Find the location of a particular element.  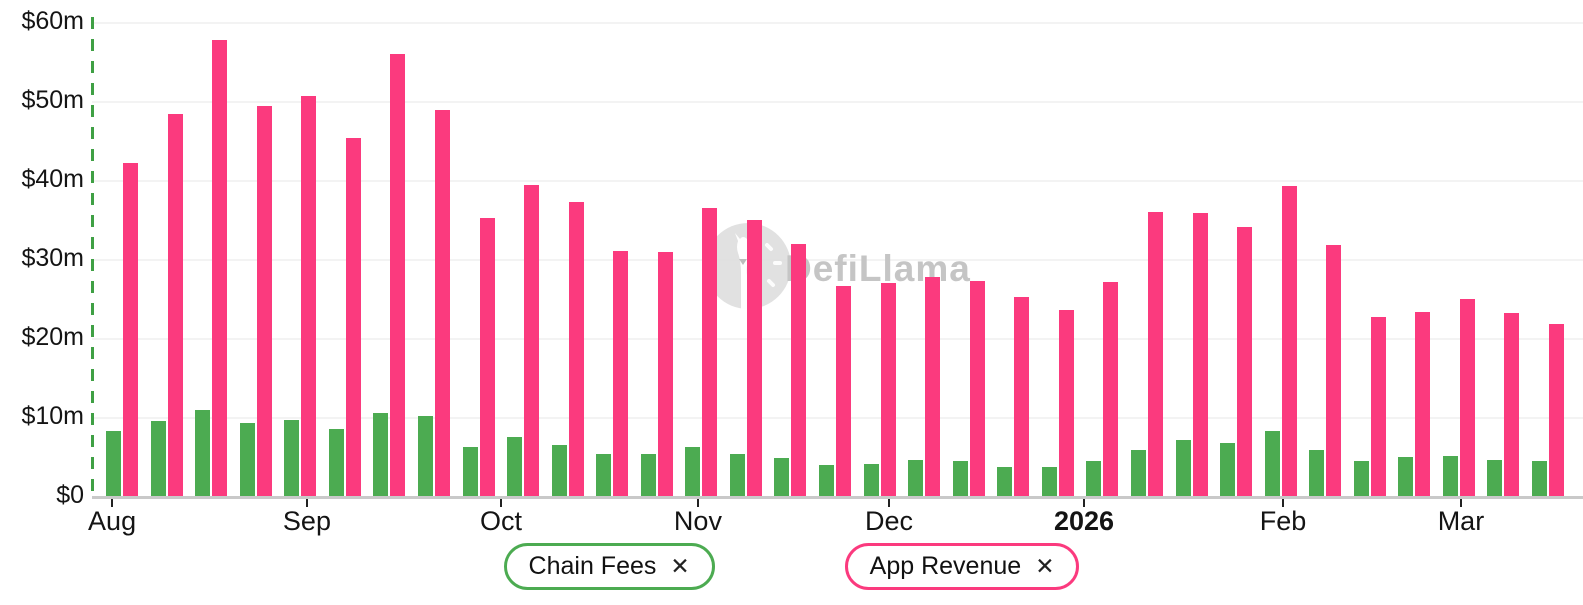

y-axis-label: $50m is located at coordinates (52, 100).